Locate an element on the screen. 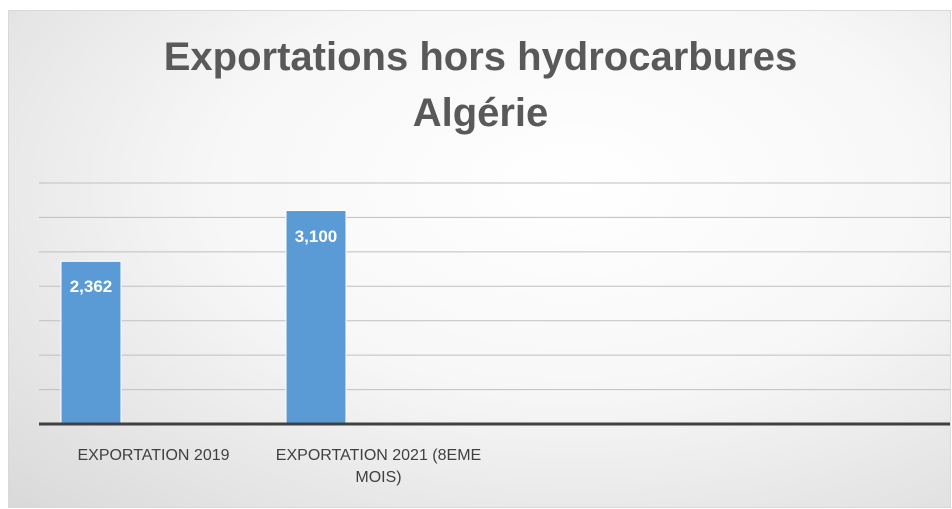 This screenshot has height=509, width=952. chart-title: Exportations hors hydrocarbures Algérie is located at coordinates (480, 85).